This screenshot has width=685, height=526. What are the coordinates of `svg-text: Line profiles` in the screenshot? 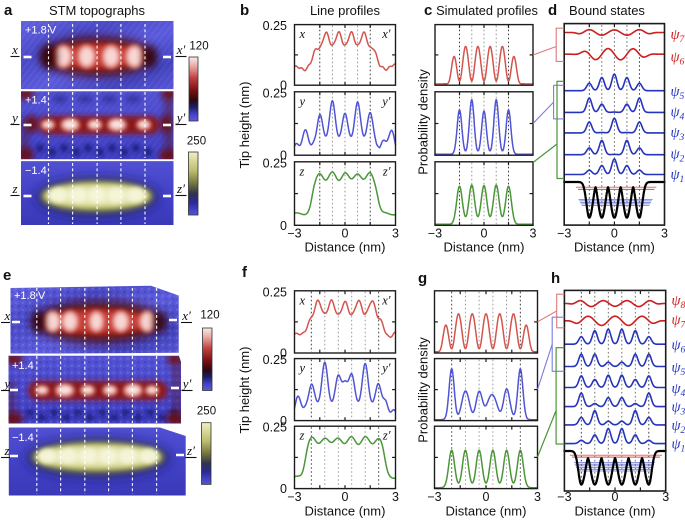 It's located at (345, 10).